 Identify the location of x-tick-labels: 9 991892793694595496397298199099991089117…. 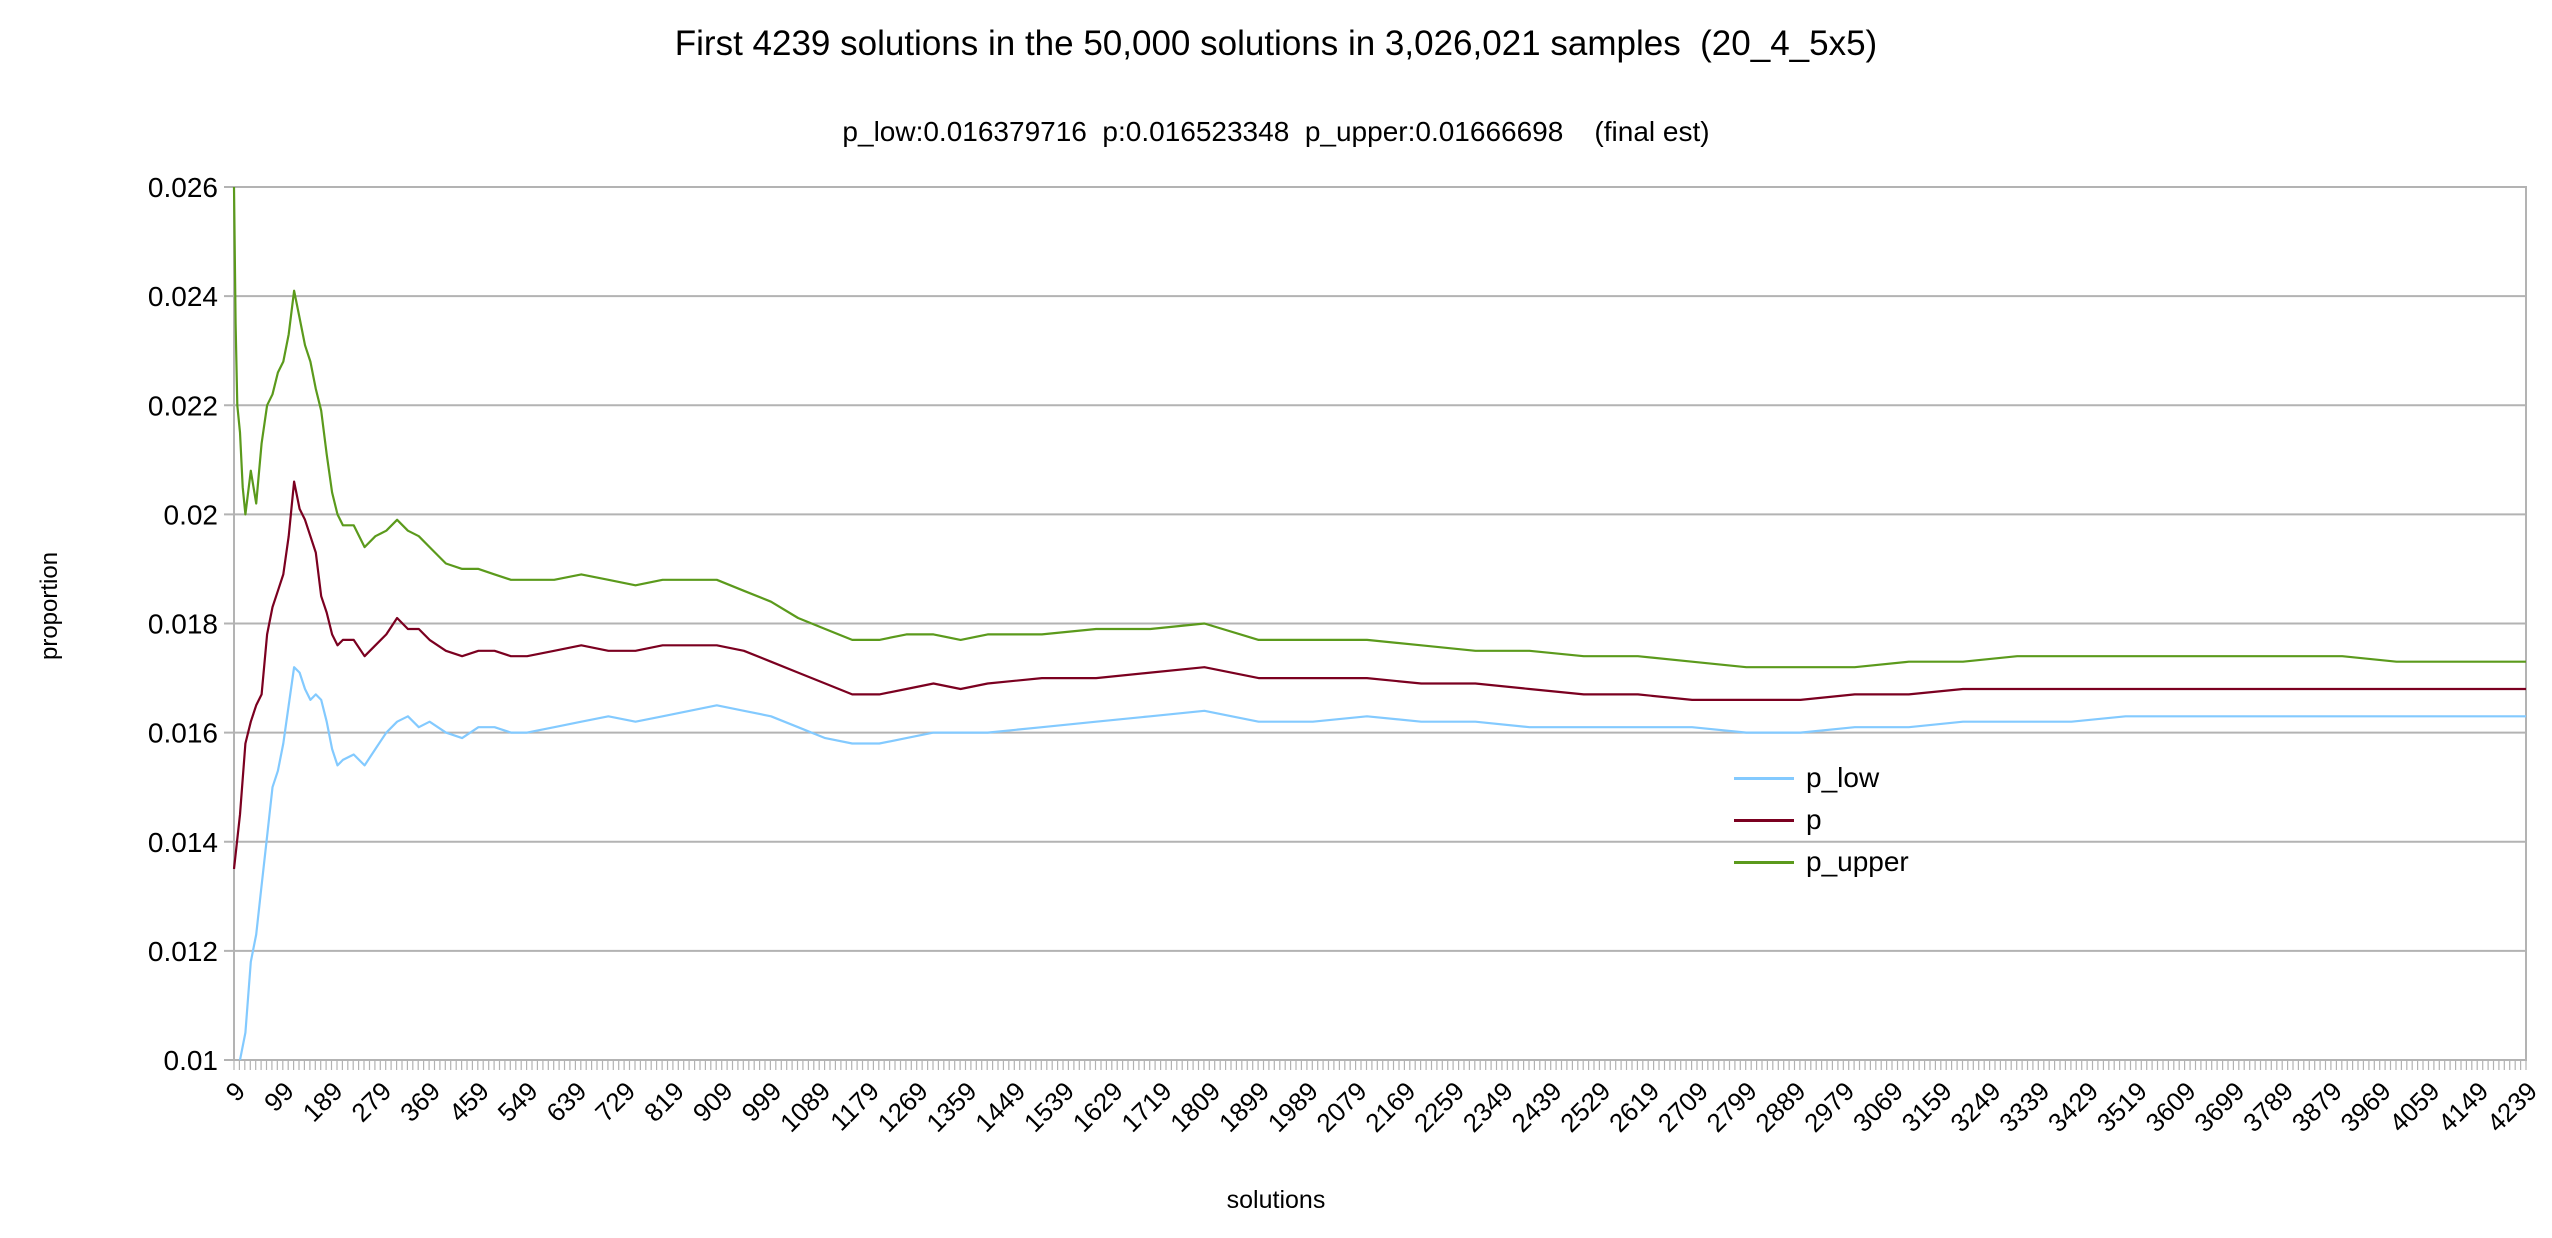
(1381, 1107).